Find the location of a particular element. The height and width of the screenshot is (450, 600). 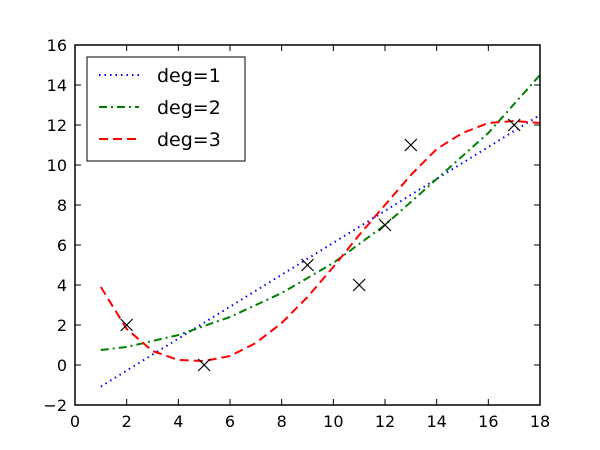

legend-label: deg=1 is located at coordinates (189, 76).